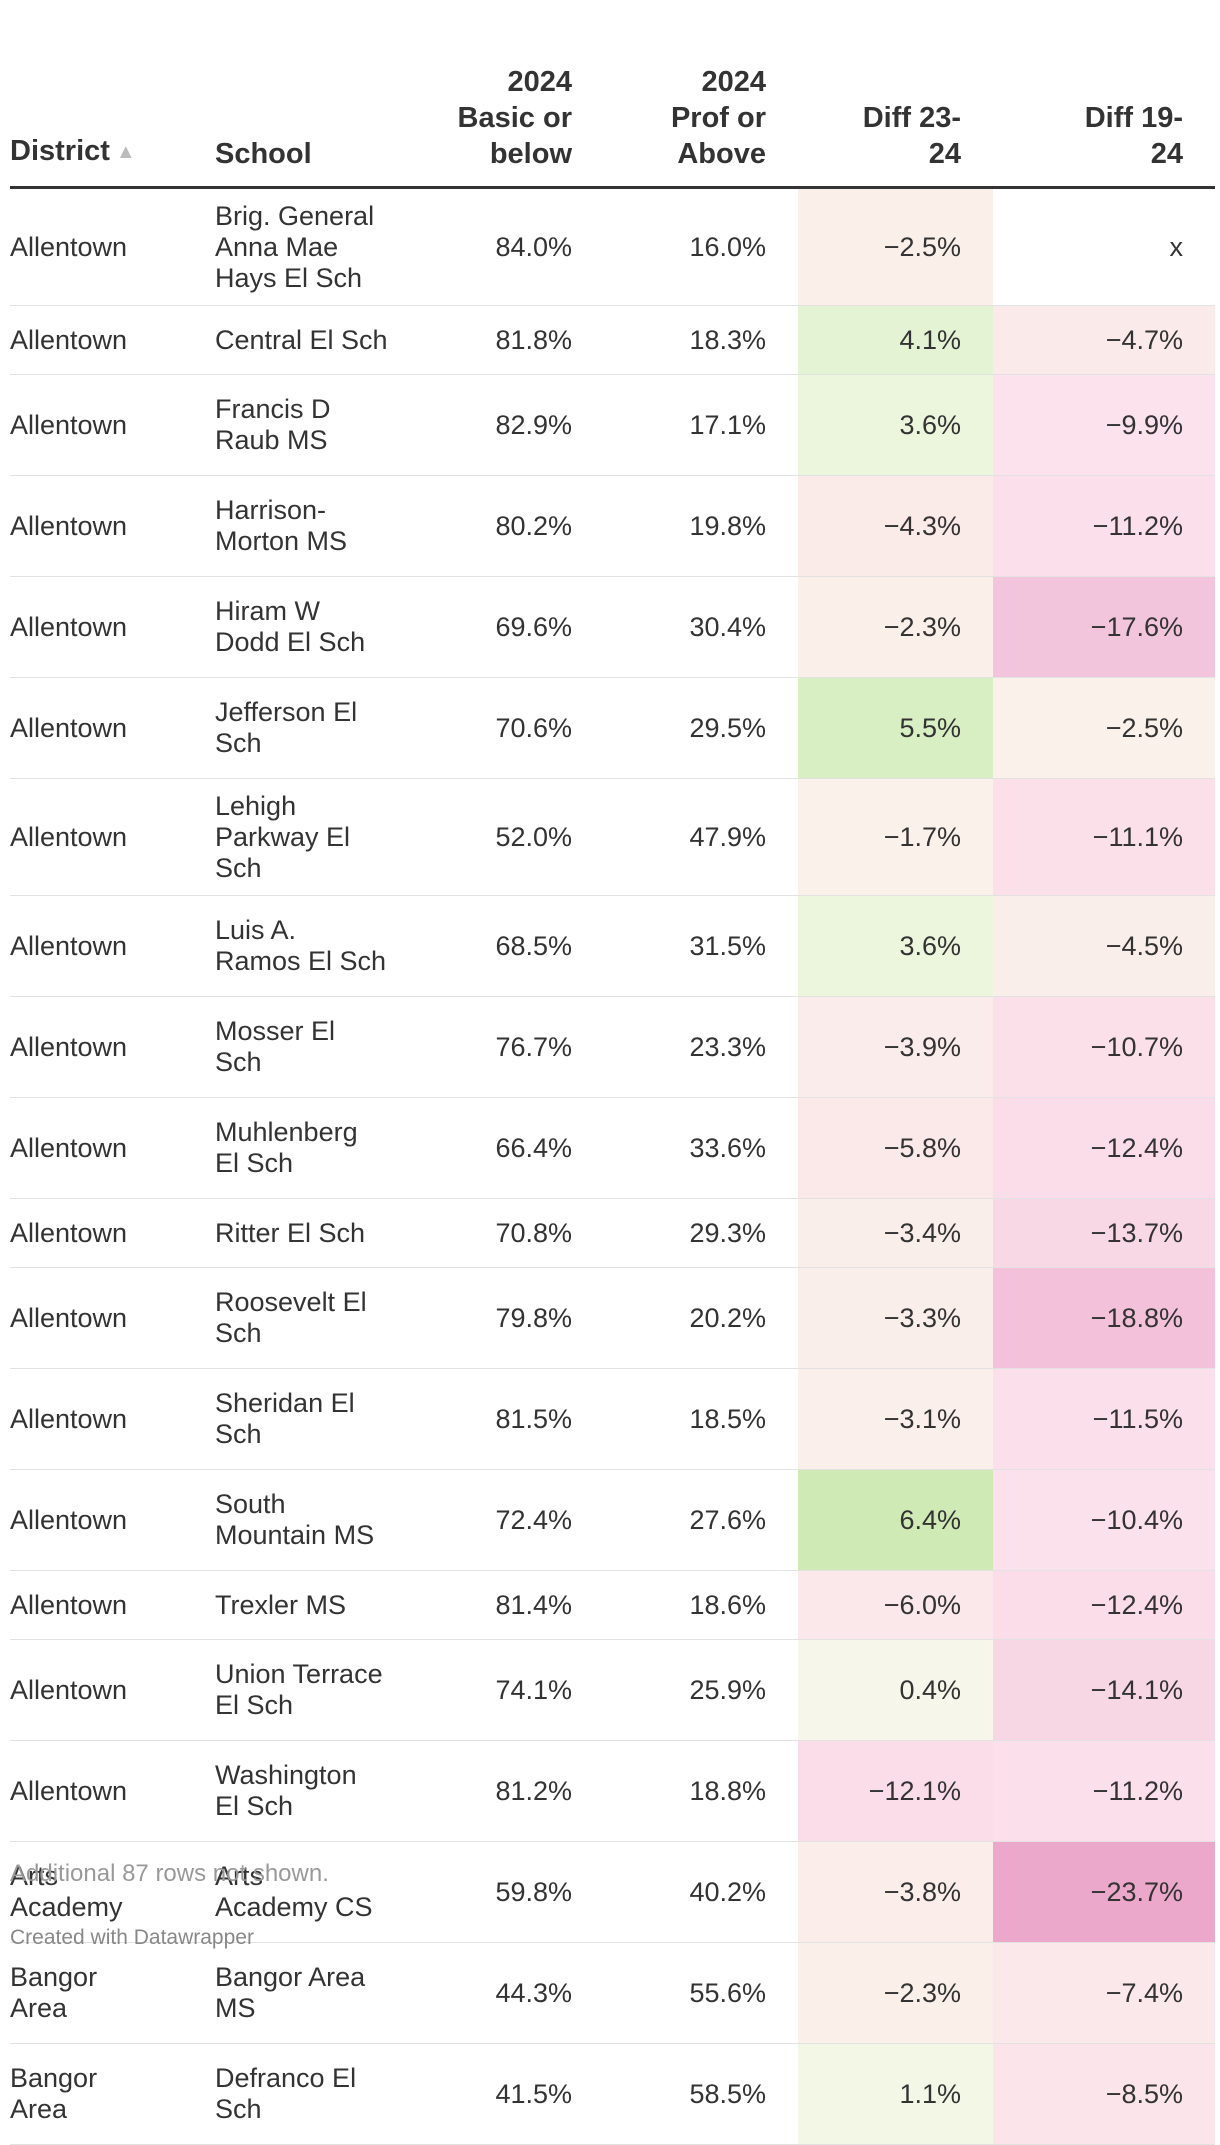 The width and height of the screenshot is (1220, 2145). Describe the element at coordinates (508, 1791) in the screenshot. I see `cell-basic: 81.2%` at that location.